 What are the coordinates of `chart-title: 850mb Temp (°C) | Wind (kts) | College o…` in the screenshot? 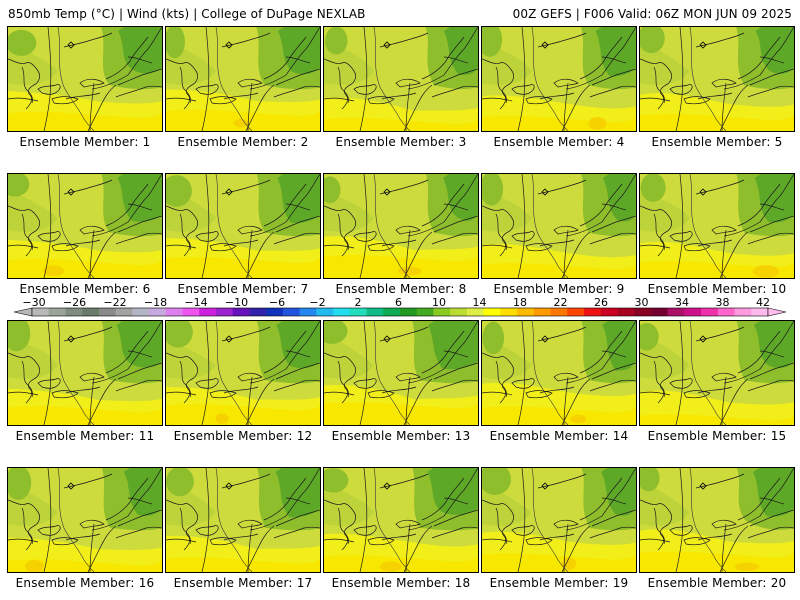 It's located at (187, 14).